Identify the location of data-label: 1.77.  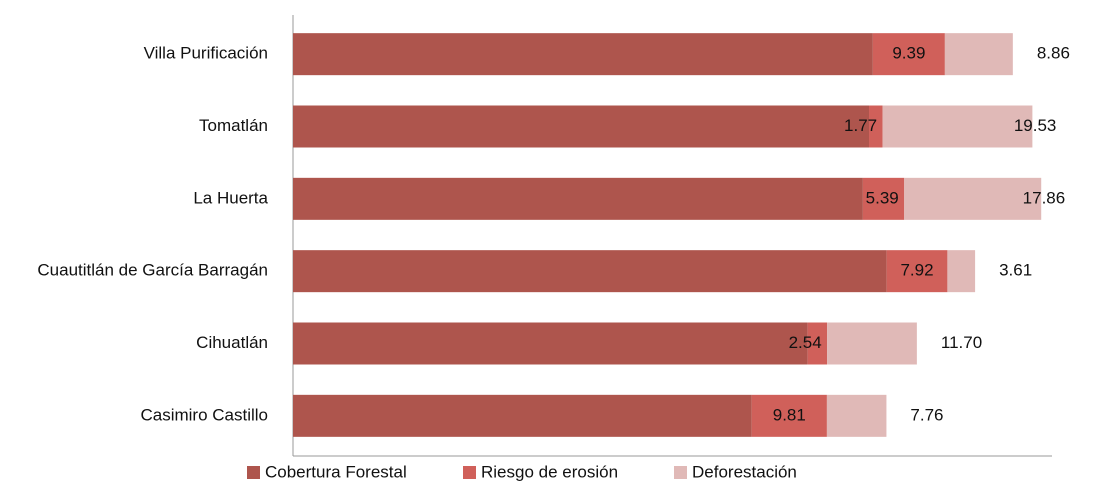
(860, 125).